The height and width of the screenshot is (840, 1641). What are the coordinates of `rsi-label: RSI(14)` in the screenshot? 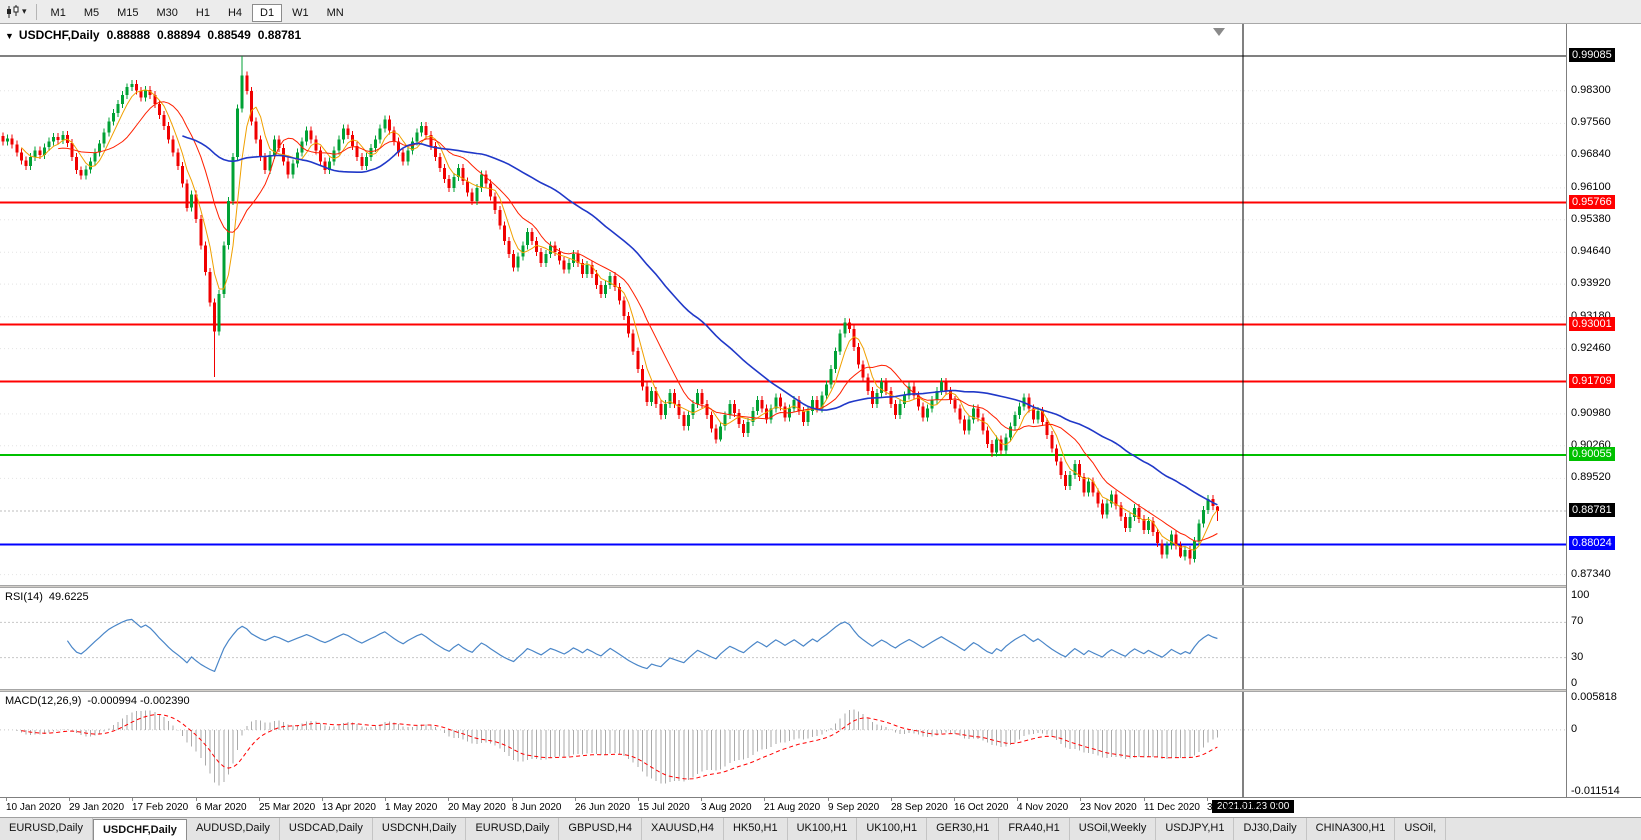 It's located at (24, 597).